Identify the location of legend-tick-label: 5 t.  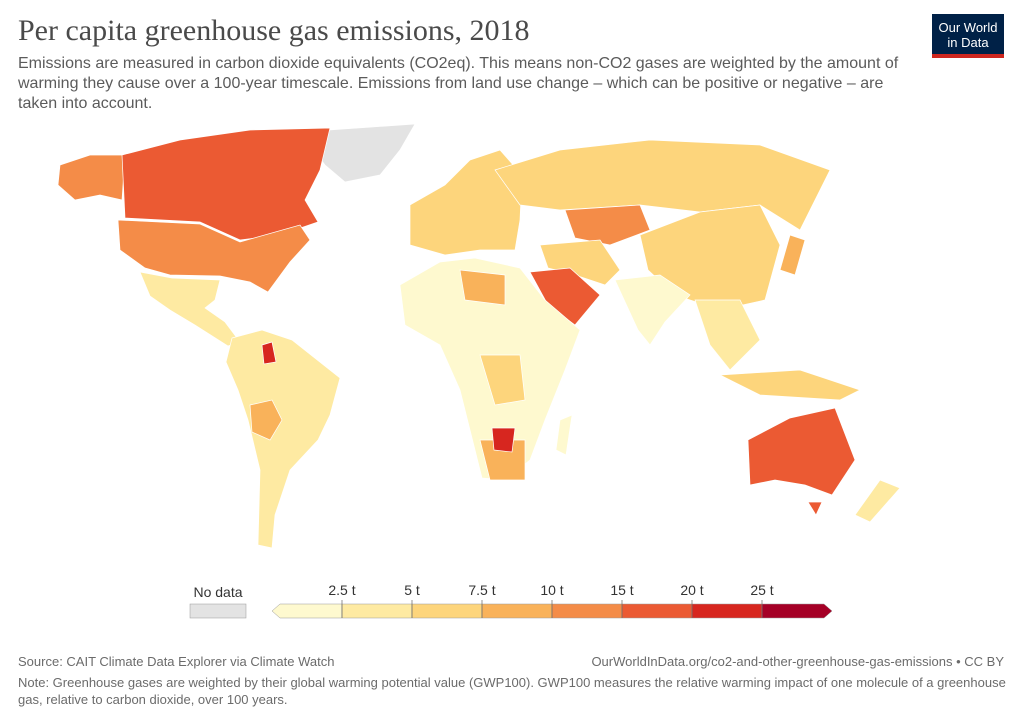
(412, 590).